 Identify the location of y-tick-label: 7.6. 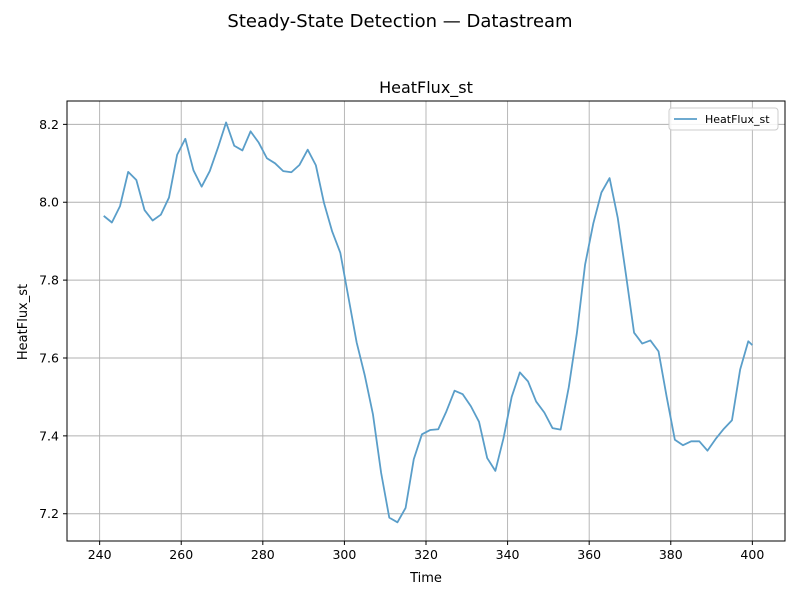
(49, 357).